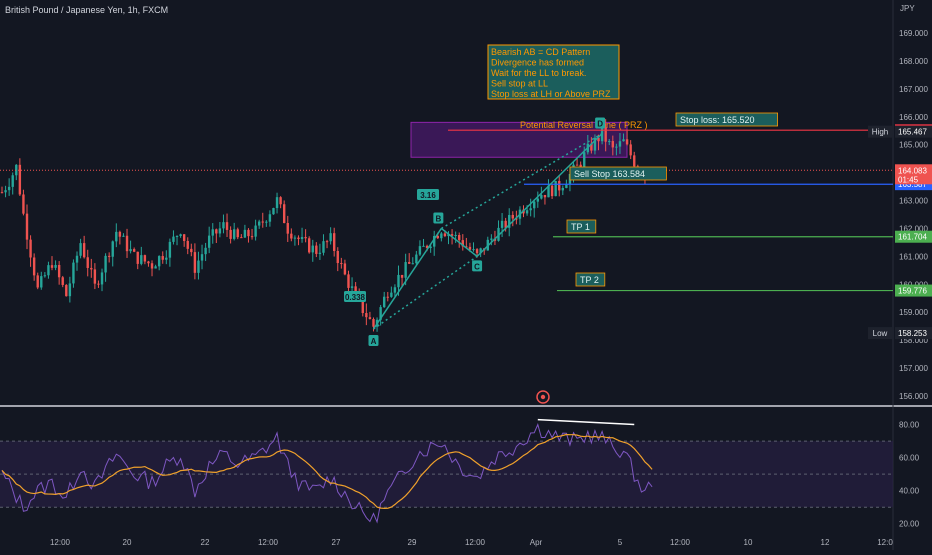 Image resolution: width=932 pixels, height=555 pixels. What do you see at coordinates (551, 94) in the screenshot?
I see `note-line: Stop loss at LH or Above PRZ` at bounding box center [551, 94].